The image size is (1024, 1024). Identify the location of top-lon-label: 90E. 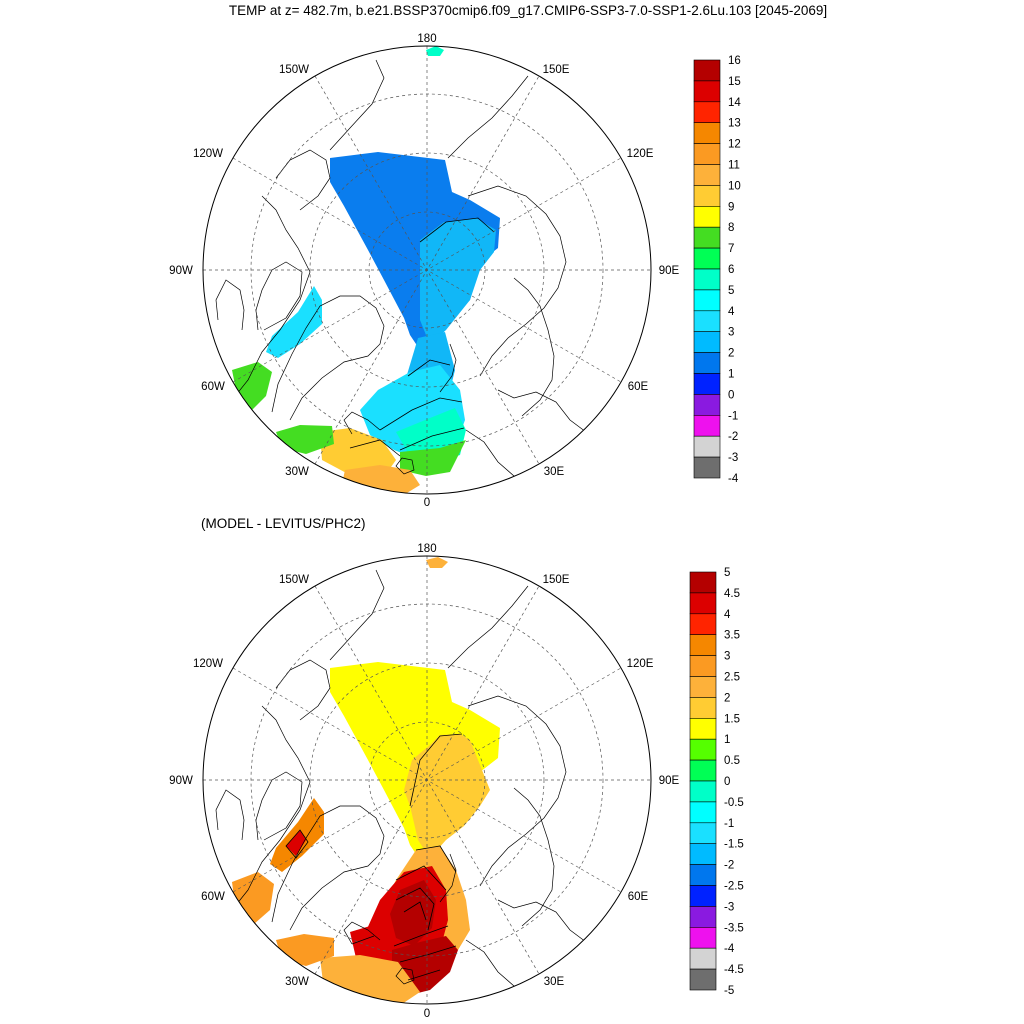
(669, 271).